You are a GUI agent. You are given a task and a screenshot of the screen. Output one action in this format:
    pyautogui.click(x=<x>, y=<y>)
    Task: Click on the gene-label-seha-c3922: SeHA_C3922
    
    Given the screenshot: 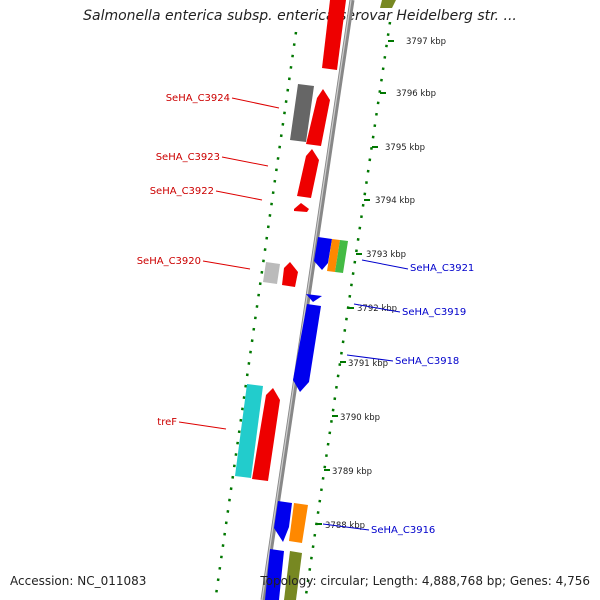 What is the action you would take?
    pyautogui.click(x=182, y=191)
    